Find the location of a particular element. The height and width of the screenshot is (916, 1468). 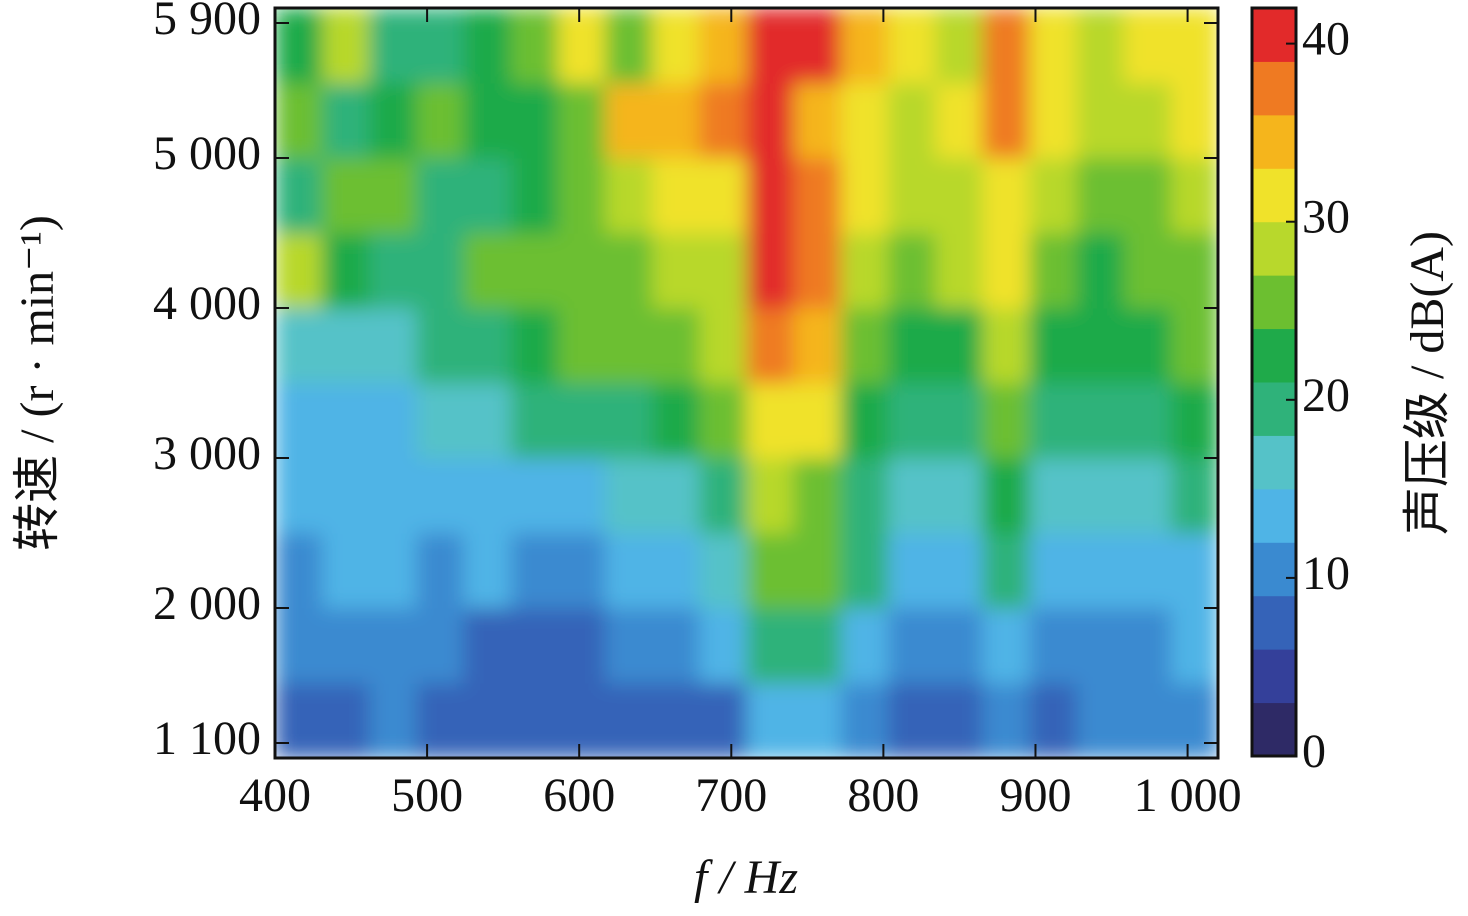

colorbar: 0 10 20 30 40 is located at coordinates (1300, 392).